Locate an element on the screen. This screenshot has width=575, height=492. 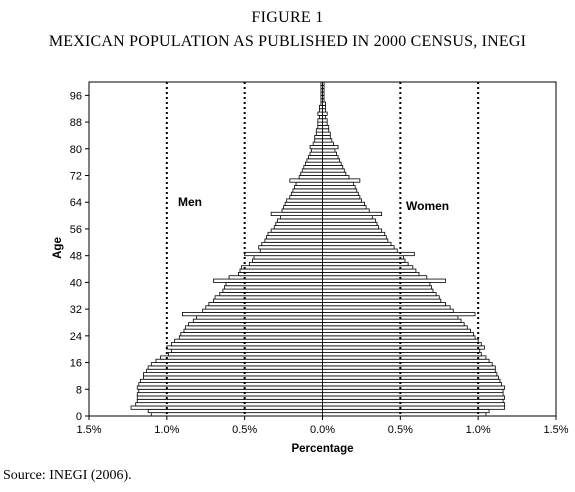
y-tick-label: 16 is located at coordinates (76, 364).